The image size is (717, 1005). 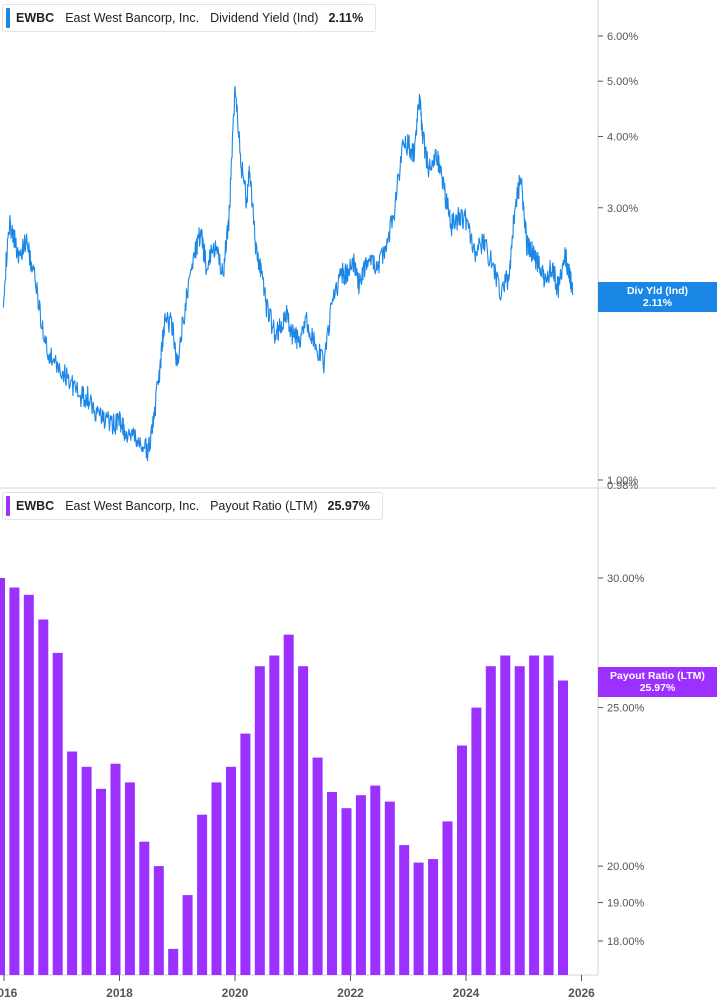 I want to click on x-tick-label: 2026, so click(x=581, y=993).